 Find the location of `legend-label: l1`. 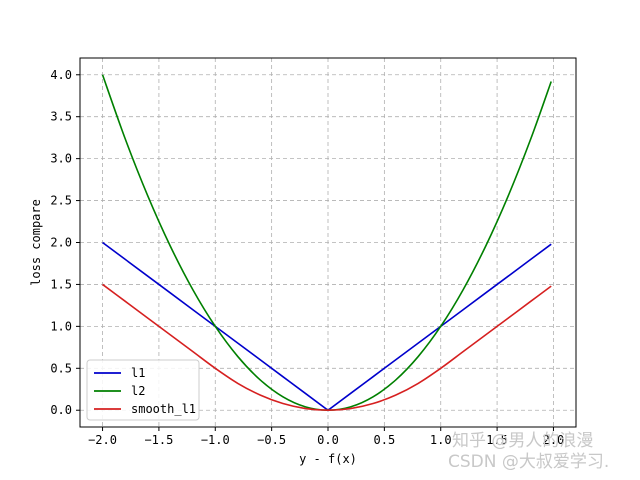

legend-label: l1 is located at coordinates (138, 373).